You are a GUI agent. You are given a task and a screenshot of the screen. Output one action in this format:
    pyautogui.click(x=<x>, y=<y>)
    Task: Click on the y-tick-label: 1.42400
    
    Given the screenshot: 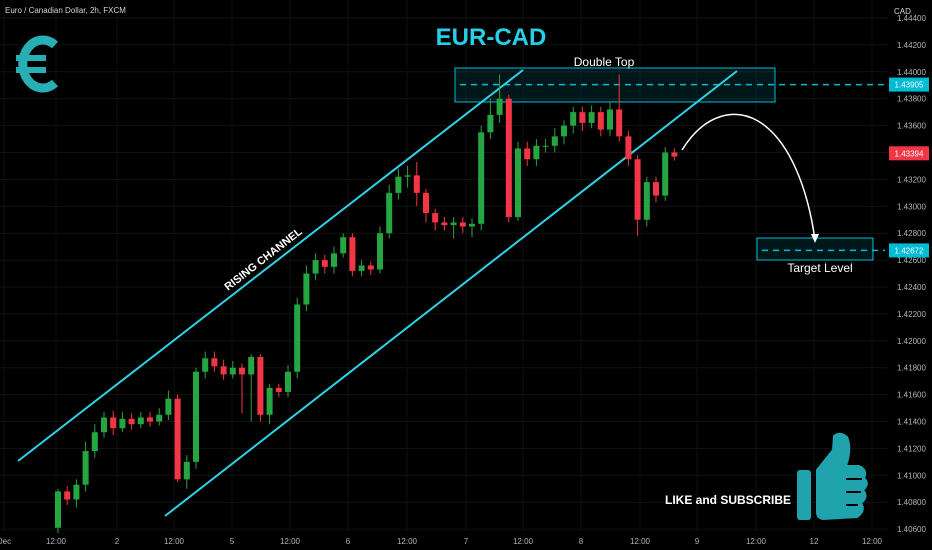 What is the action you would take?
    pyautogui.click(x=911, y=287)
    